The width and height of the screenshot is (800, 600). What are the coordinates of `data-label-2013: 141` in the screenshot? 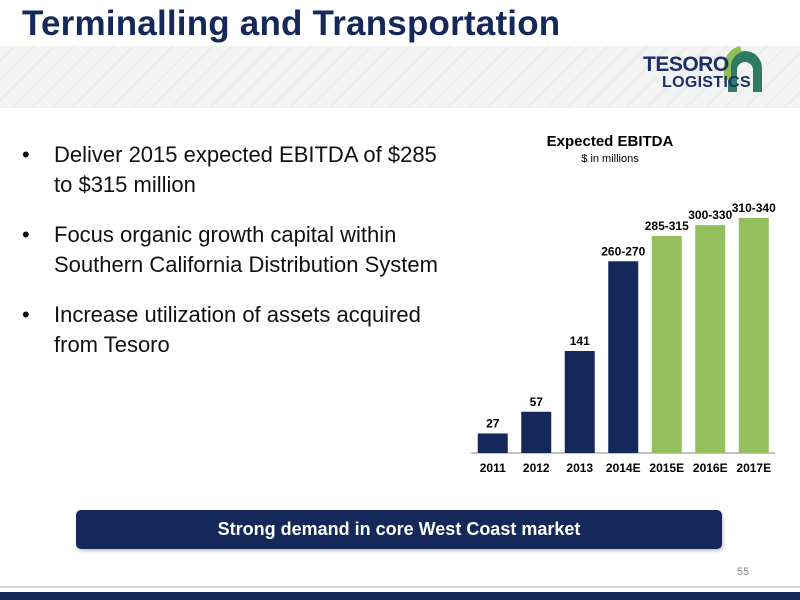 It's located at (580, 341).